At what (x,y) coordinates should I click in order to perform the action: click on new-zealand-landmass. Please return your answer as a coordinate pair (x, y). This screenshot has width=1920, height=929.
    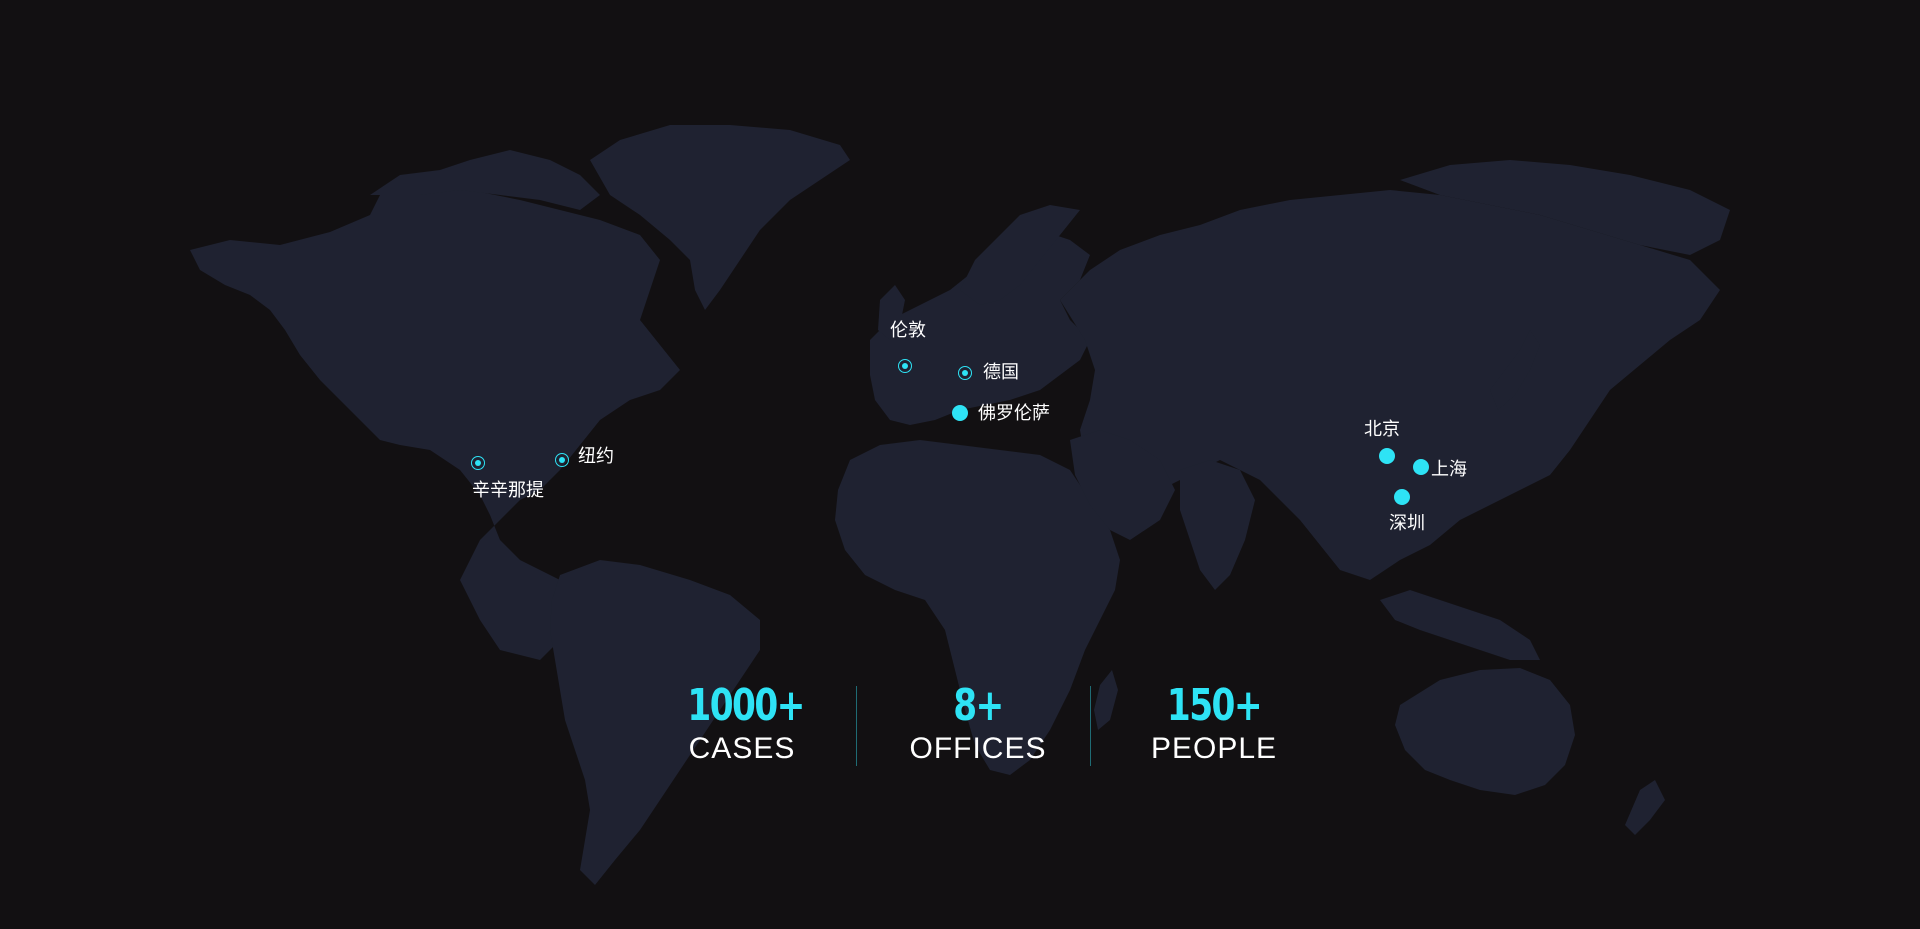
    Looking at the image, I should click on (1645, 807).